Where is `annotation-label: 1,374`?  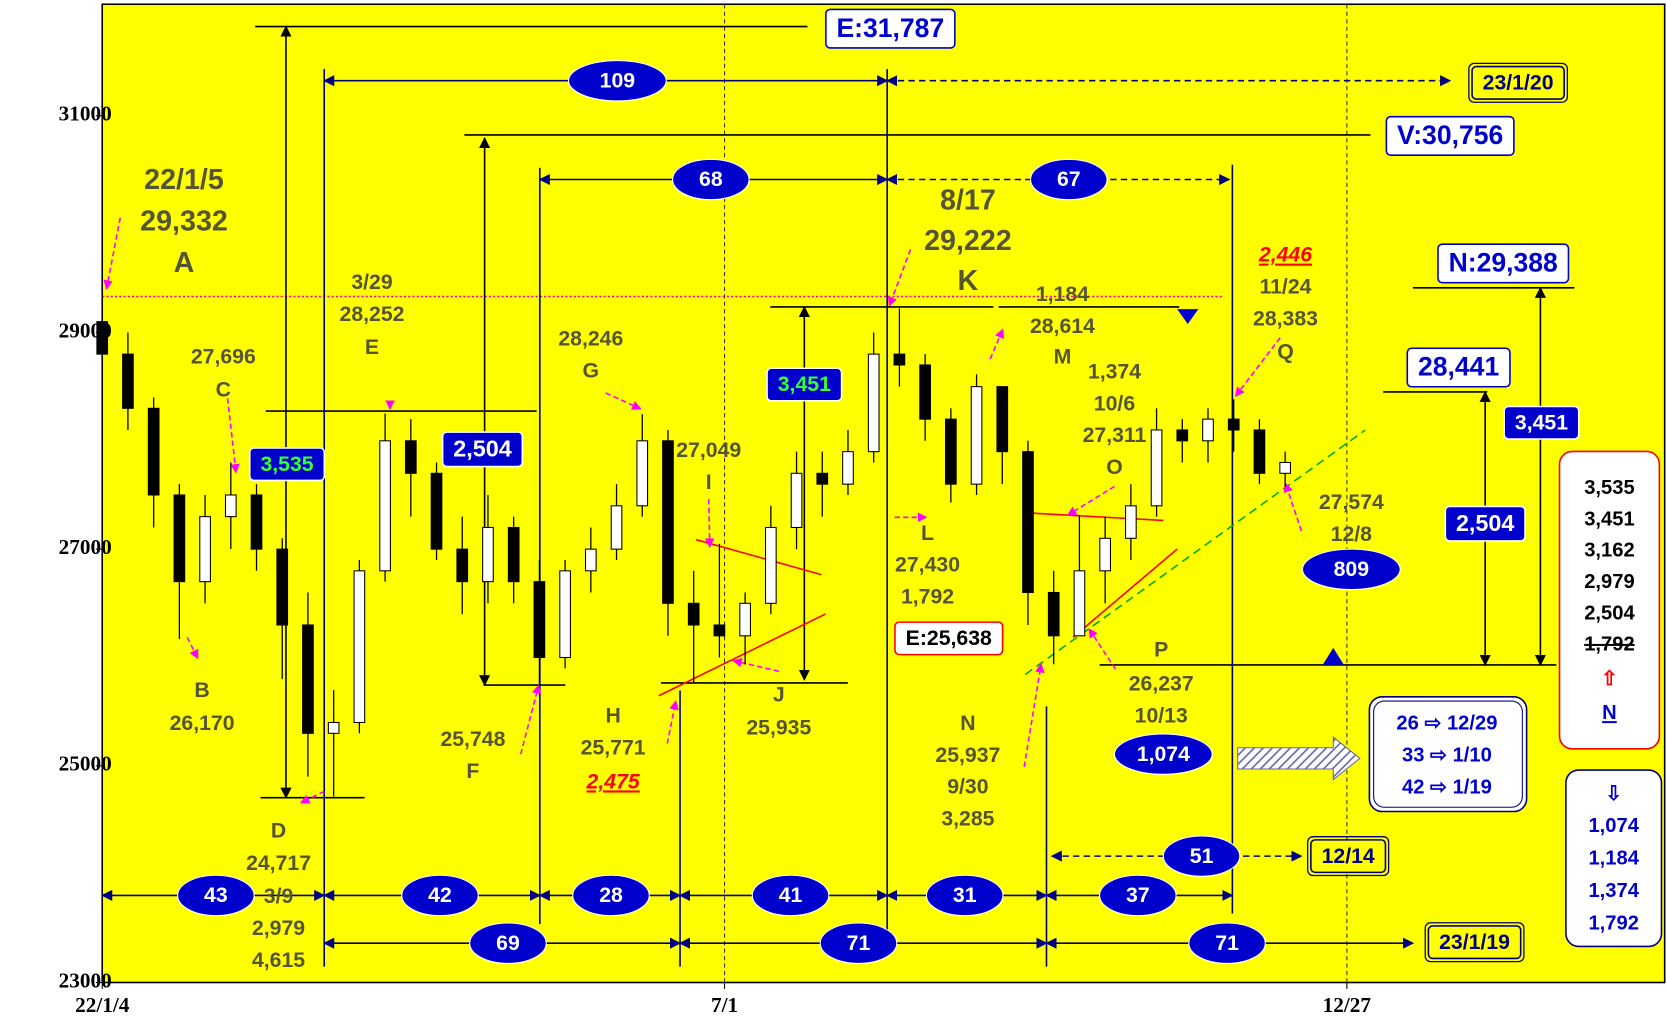 annotation-label: 1,374 is located at coordinates (1114, 371).